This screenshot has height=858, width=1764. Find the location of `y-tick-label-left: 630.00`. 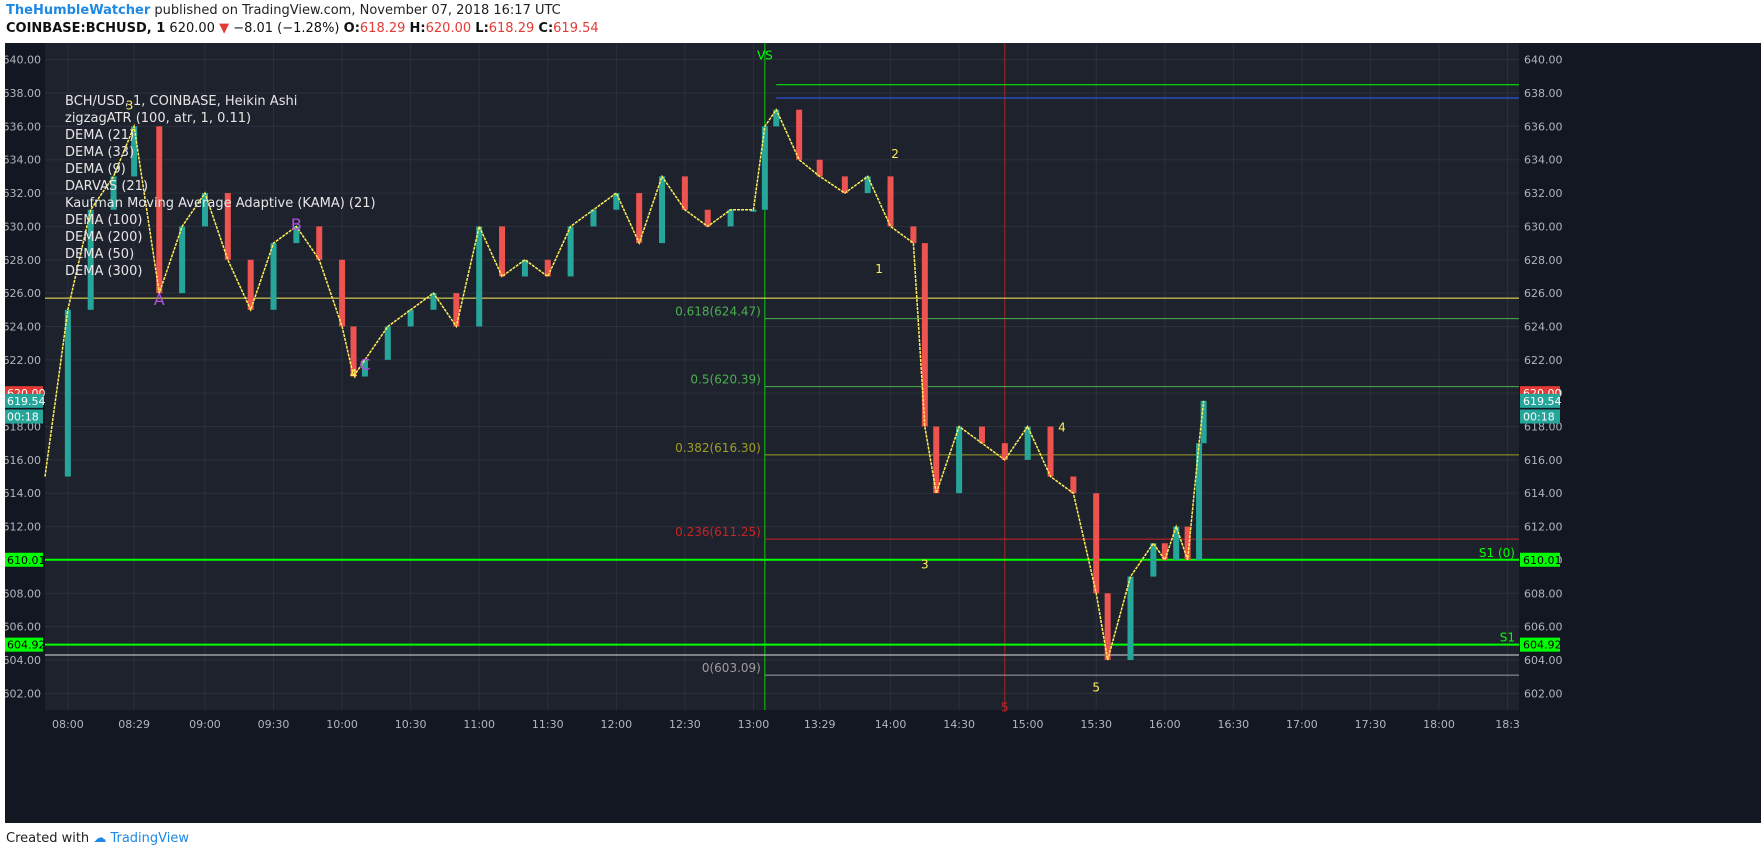

y-tick-label-left: 630.00 is located at coordinates (23, 226).